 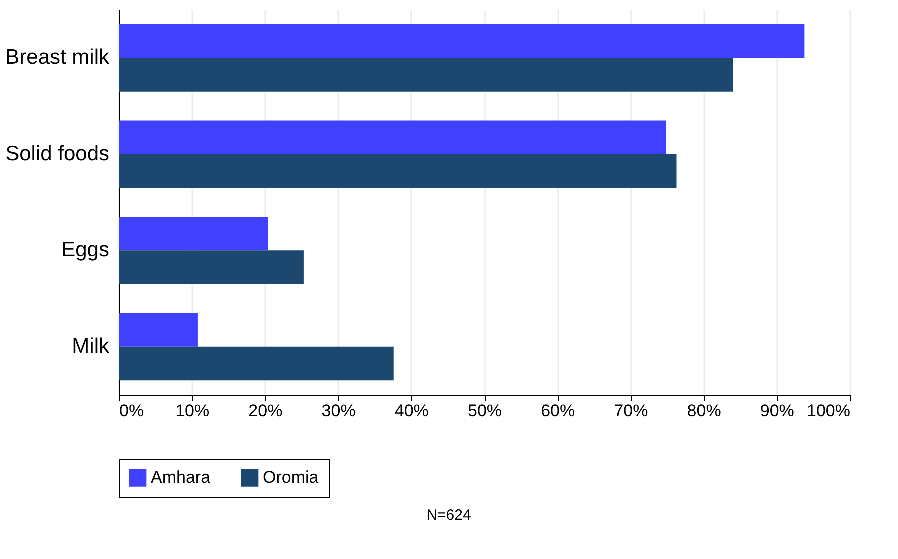 What do you see at coordinates (449, 515) in the screenshot?
I see `text: N=624` at bounding box center [449, 515].